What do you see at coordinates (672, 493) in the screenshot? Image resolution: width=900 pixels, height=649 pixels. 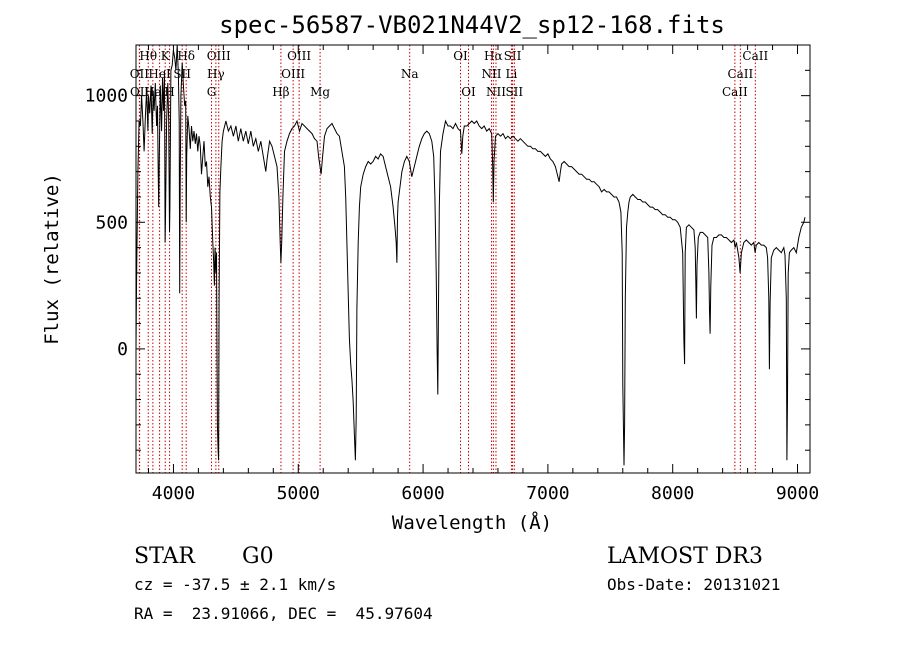 I see `x-tick-label-4: 8000` at bounding box center [672, 493].